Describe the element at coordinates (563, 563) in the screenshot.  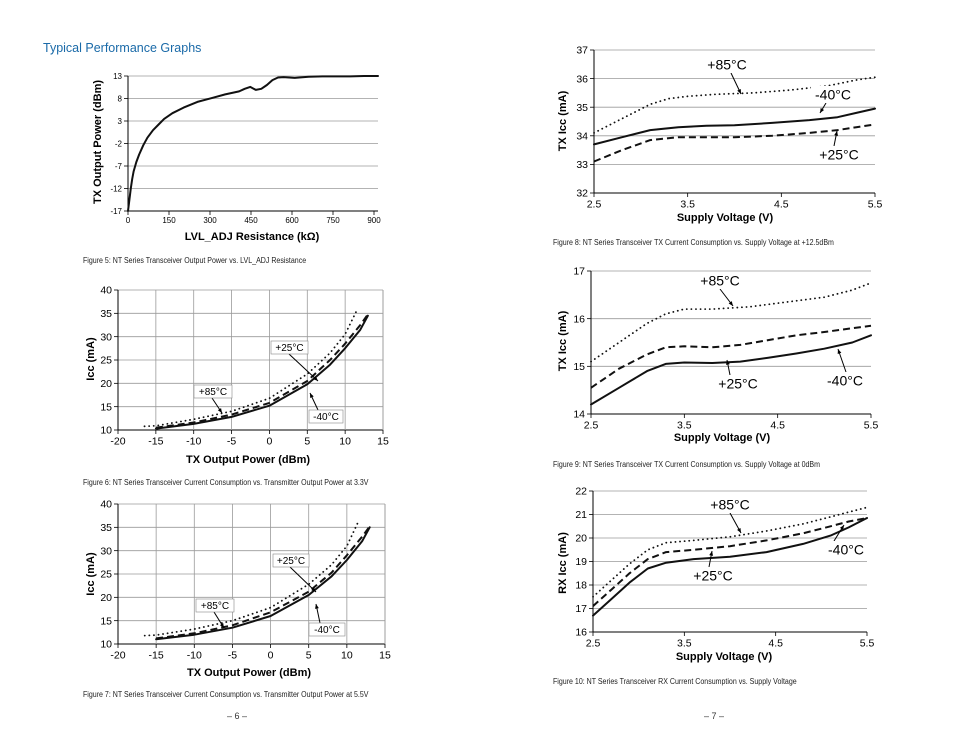
I see `ylabel: RX Icc (mA)` at that location.